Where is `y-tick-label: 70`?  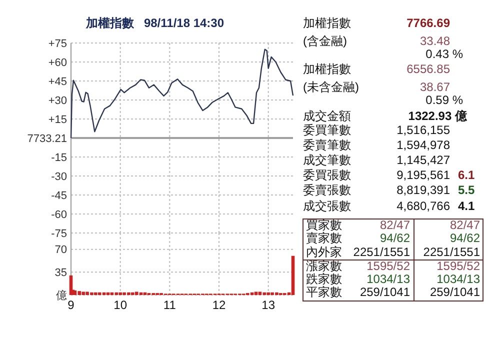
y-tick-label: 70 is located at coordinates (60, 250).